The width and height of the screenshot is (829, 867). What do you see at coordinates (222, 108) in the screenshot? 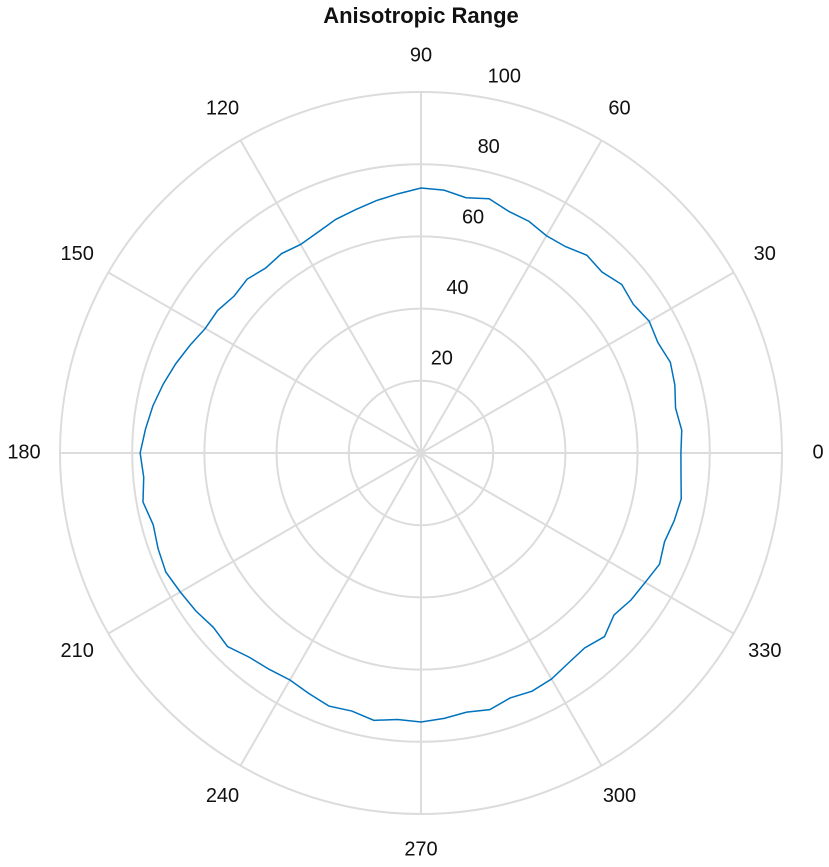
I see `theta-tick-label: 120` at bounding box center [222, 108].